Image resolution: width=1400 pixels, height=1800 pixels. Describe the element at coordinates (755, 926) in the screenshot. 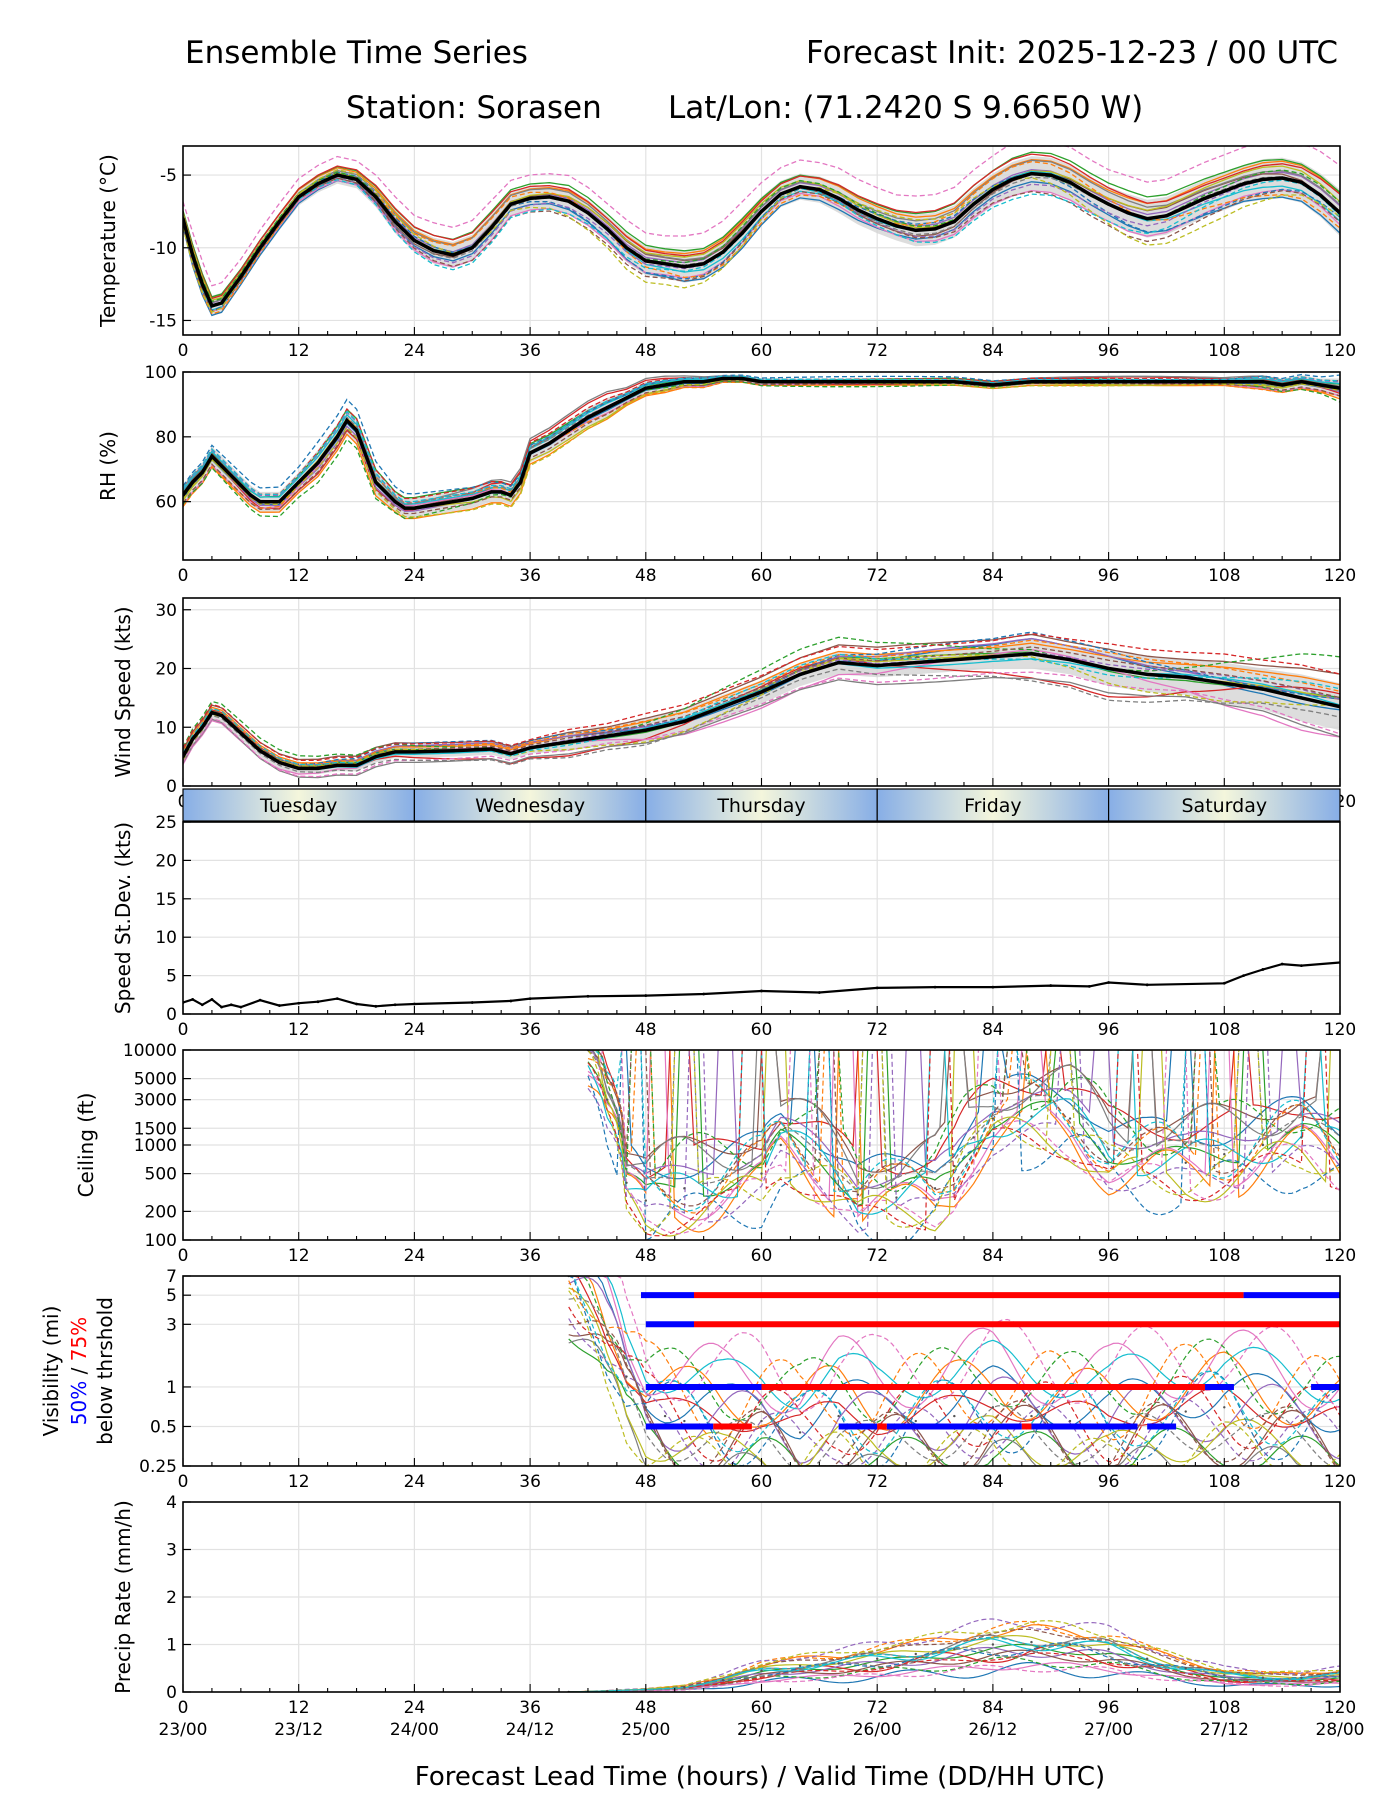

I see `speed_stdev-y-axis: 0 5 10 15 20 25 0 12 24 36 48 60 72 84 96 108 120` at that location.